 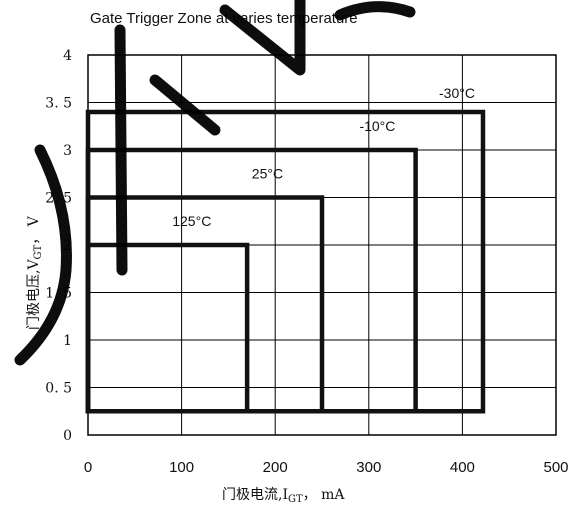 What do you see at coordinates (67, 436) in the screenshot?
I see `y-tick-label: 0` at bounding box center [67, 436].